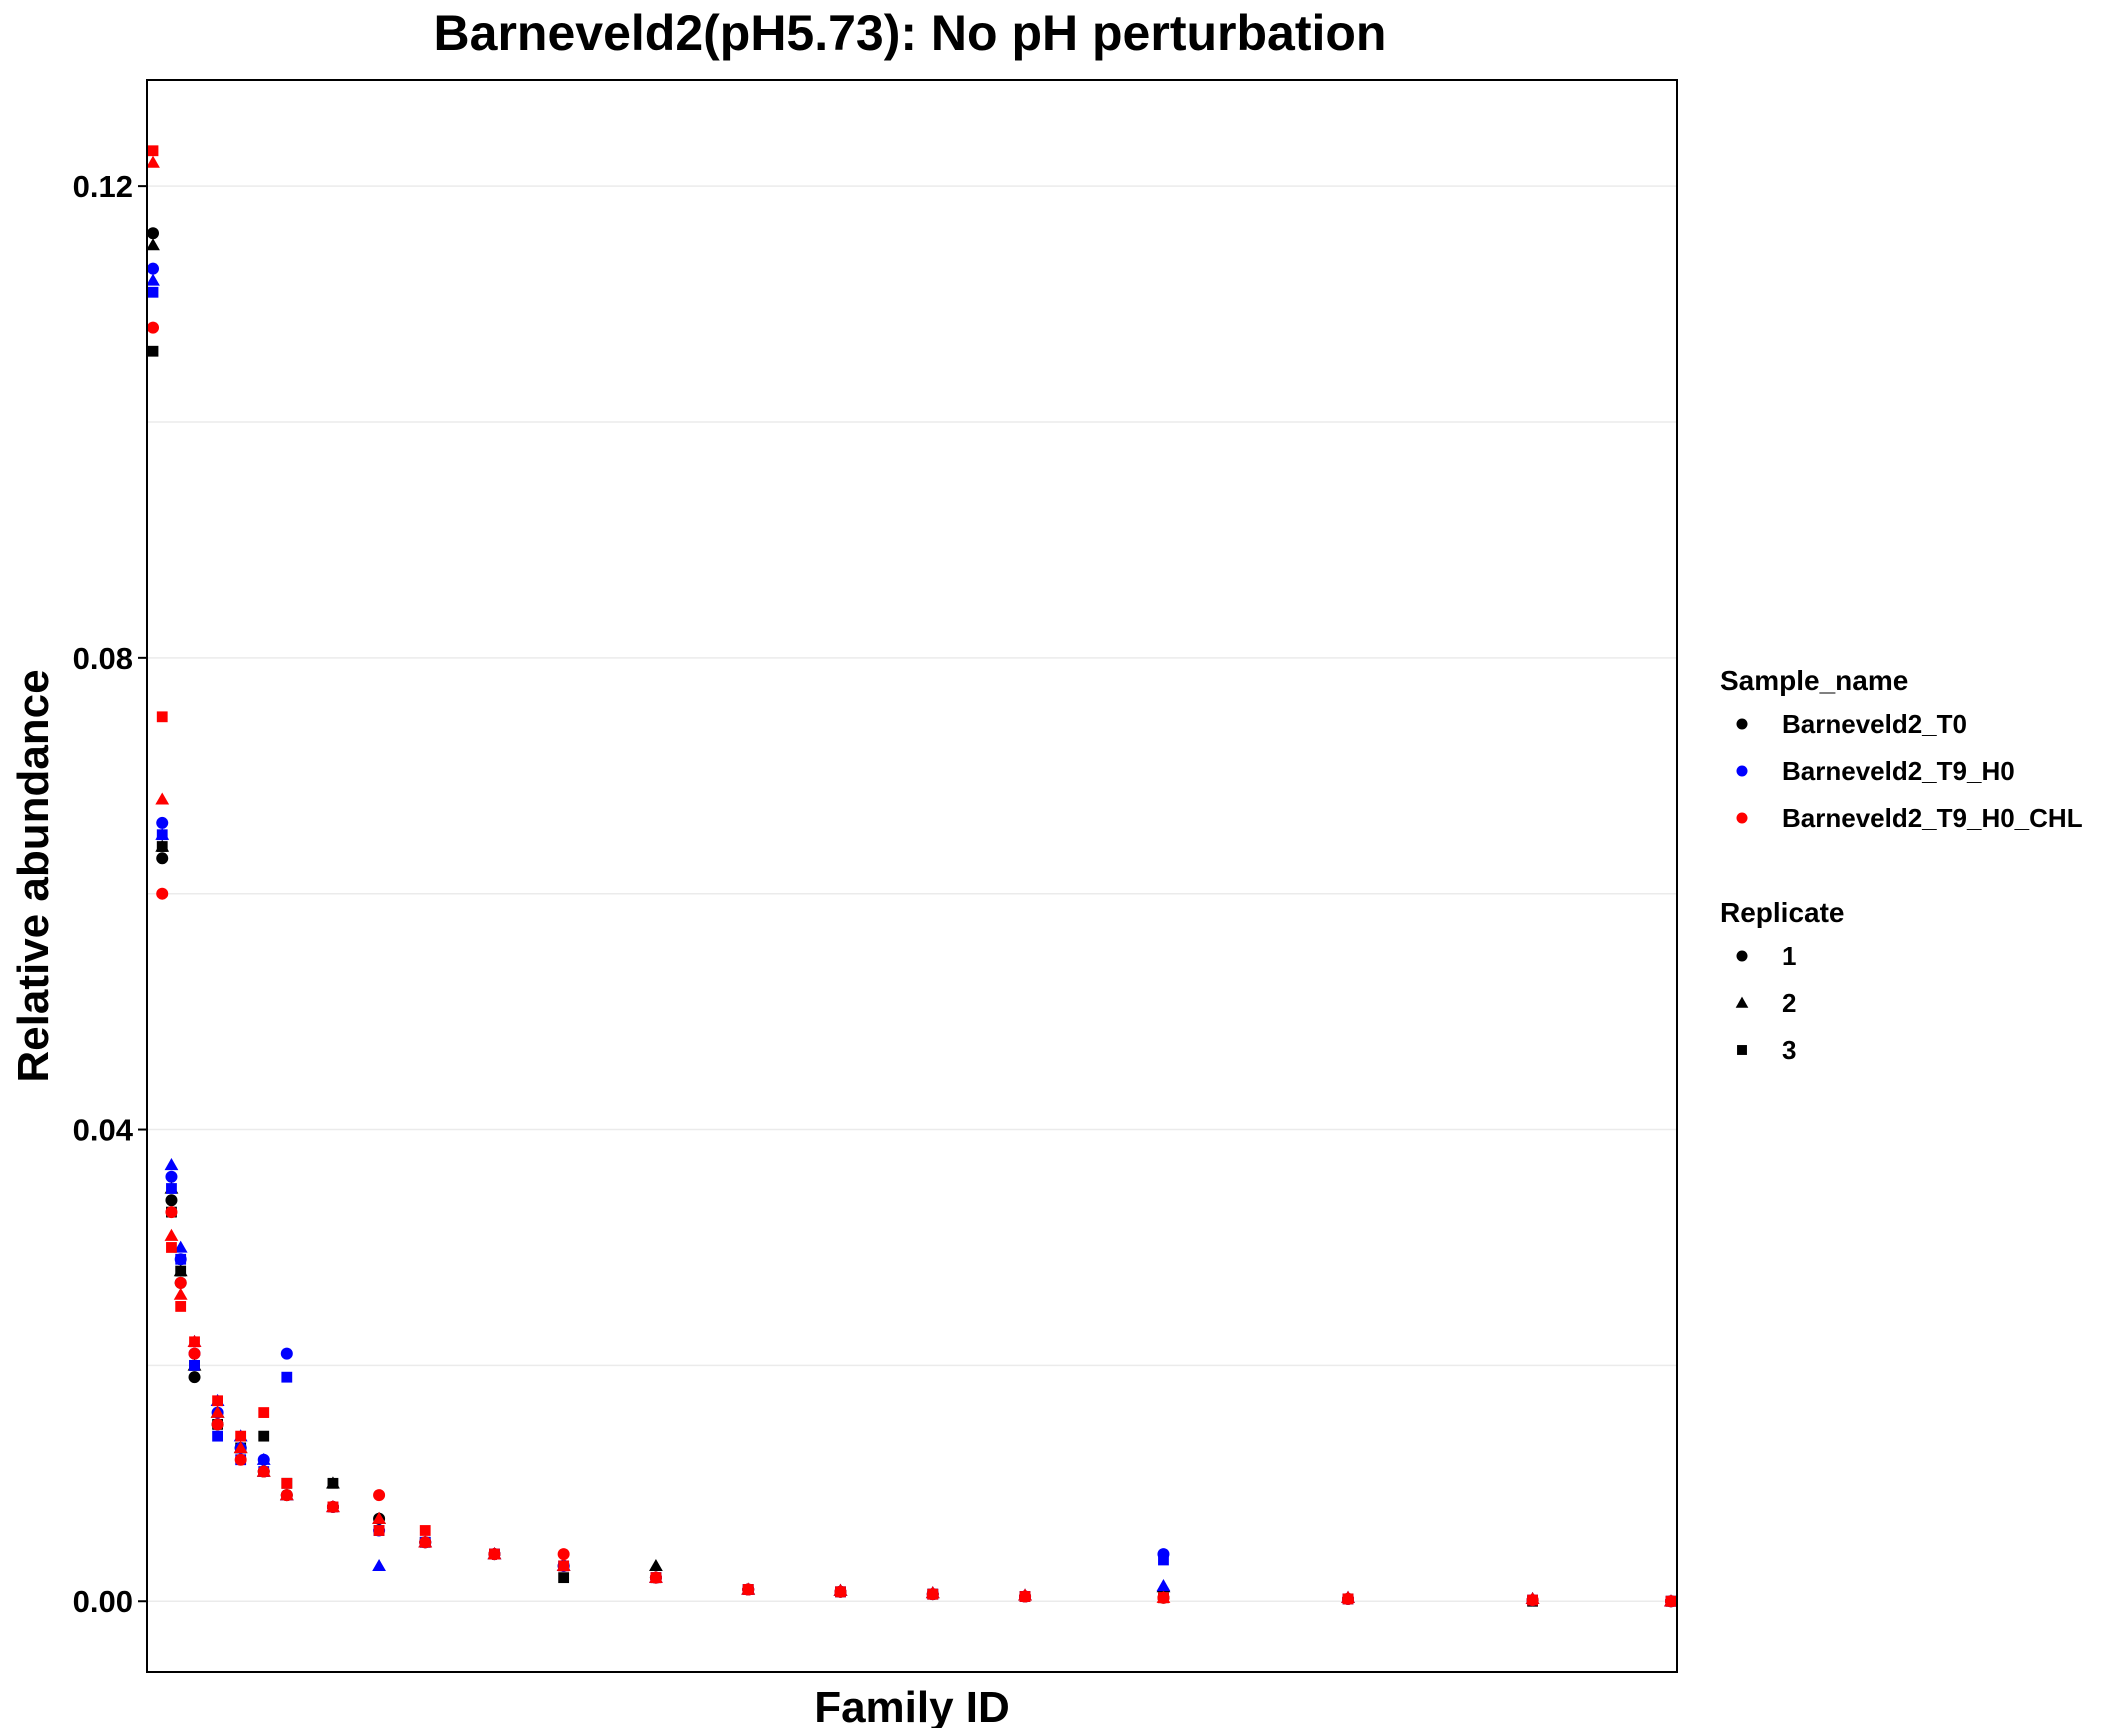  What do you see at coordinates (1782, 912) in the screenshot?
I see `legend-title: Replicate` at bounding box center [1782, 912].